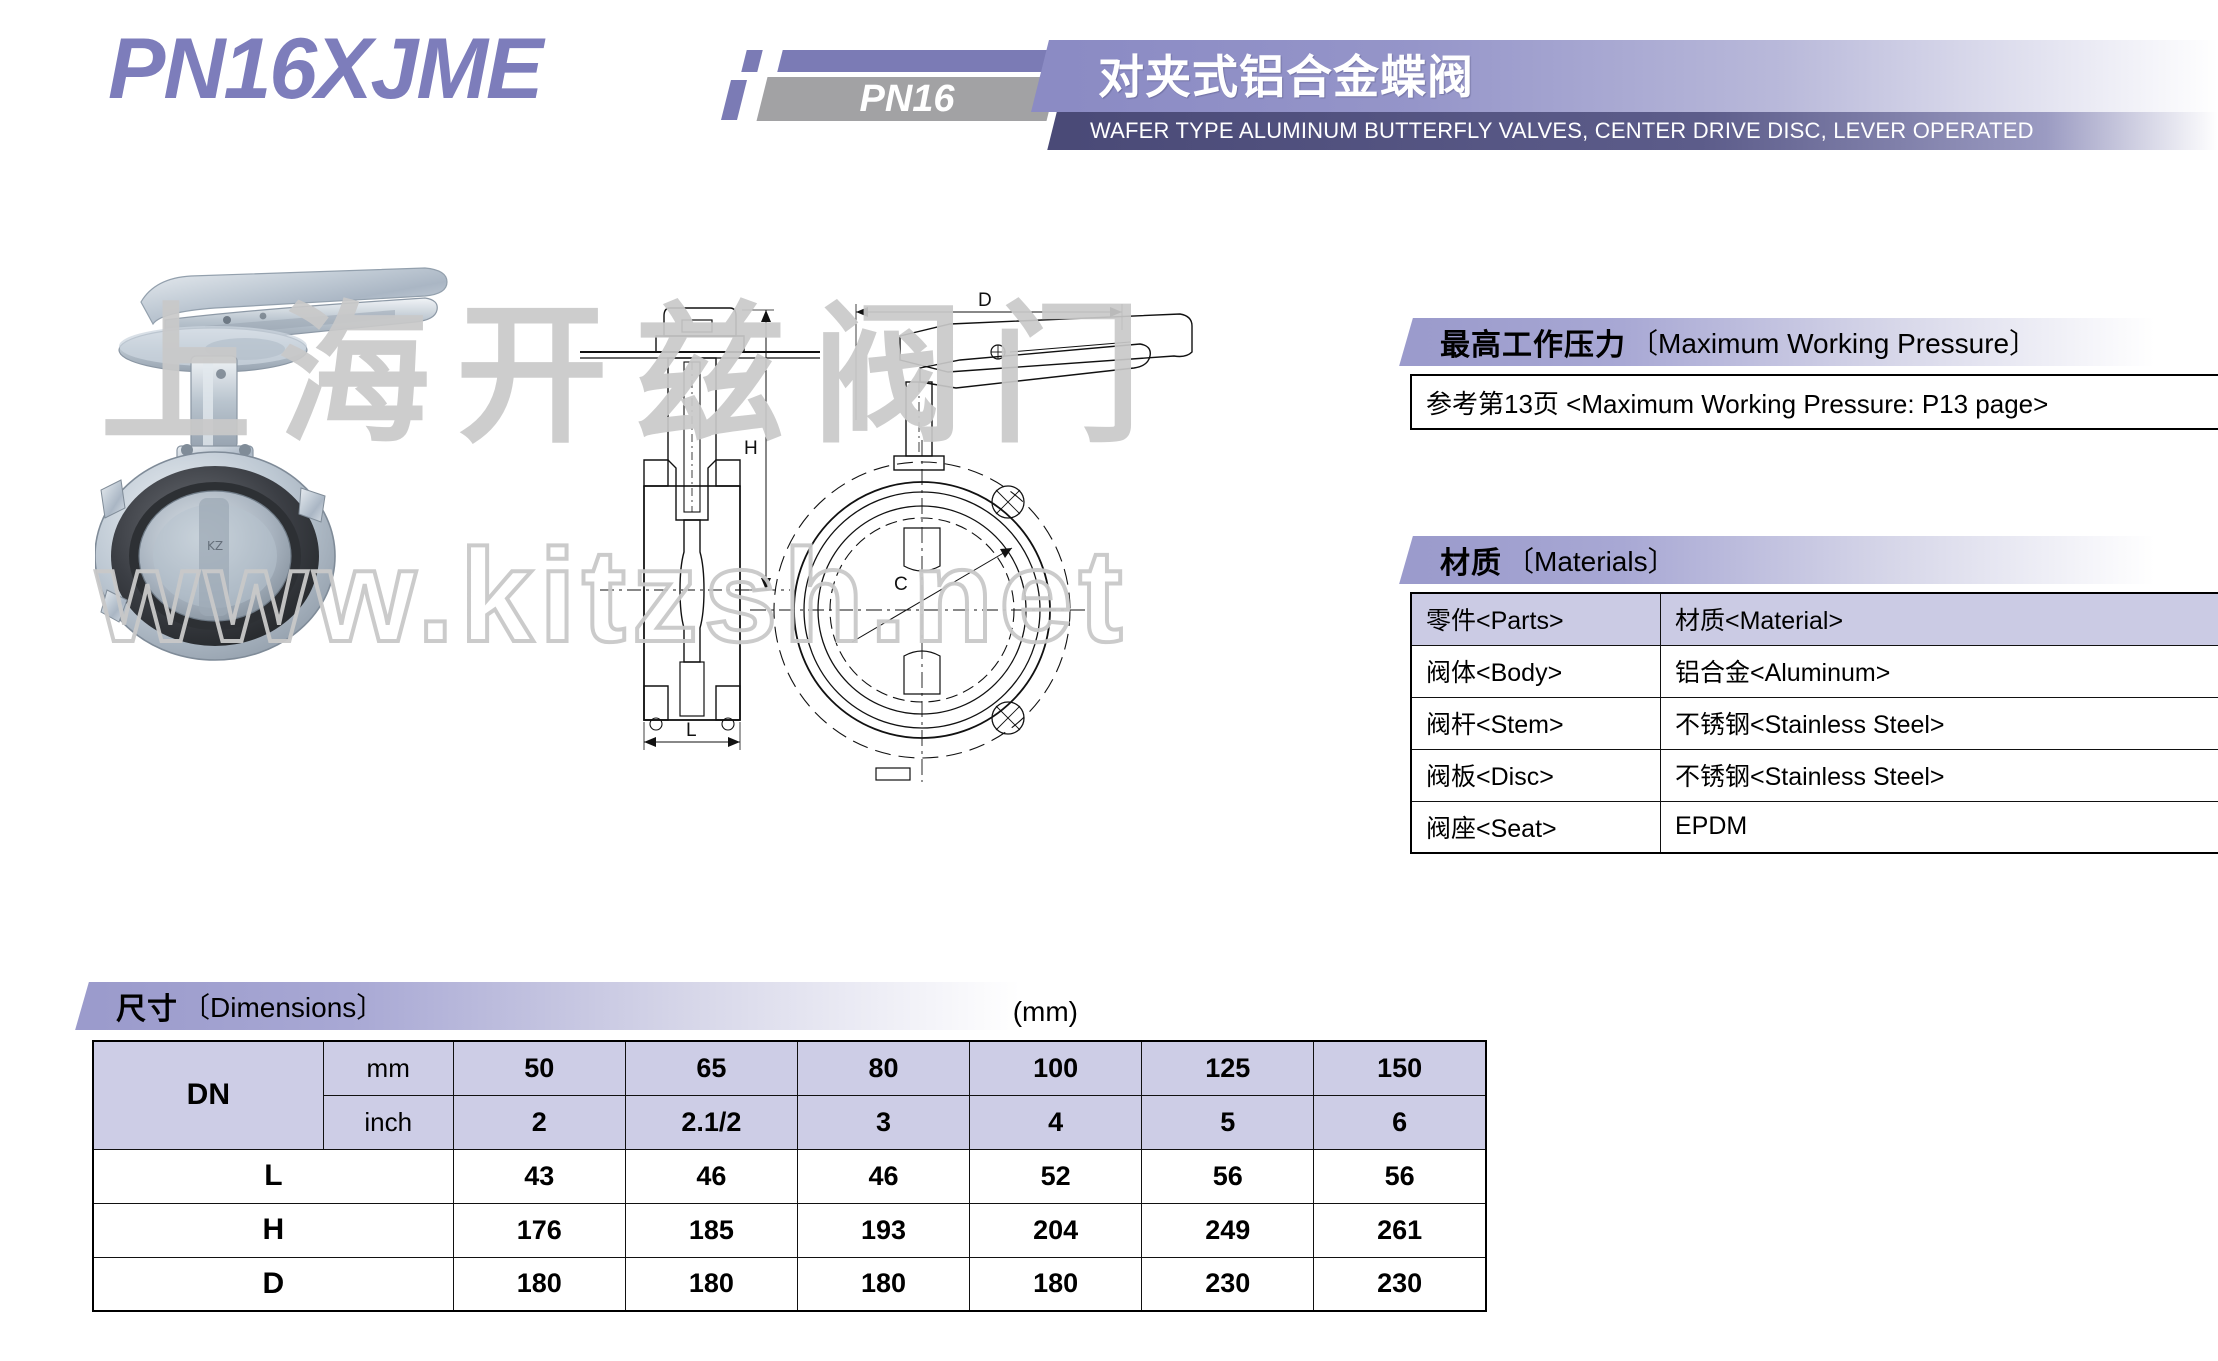  What do you see at coordinates (907, 98) in the screenshot?
I see `badge-label: PN16` at bounding box center [907, 98].